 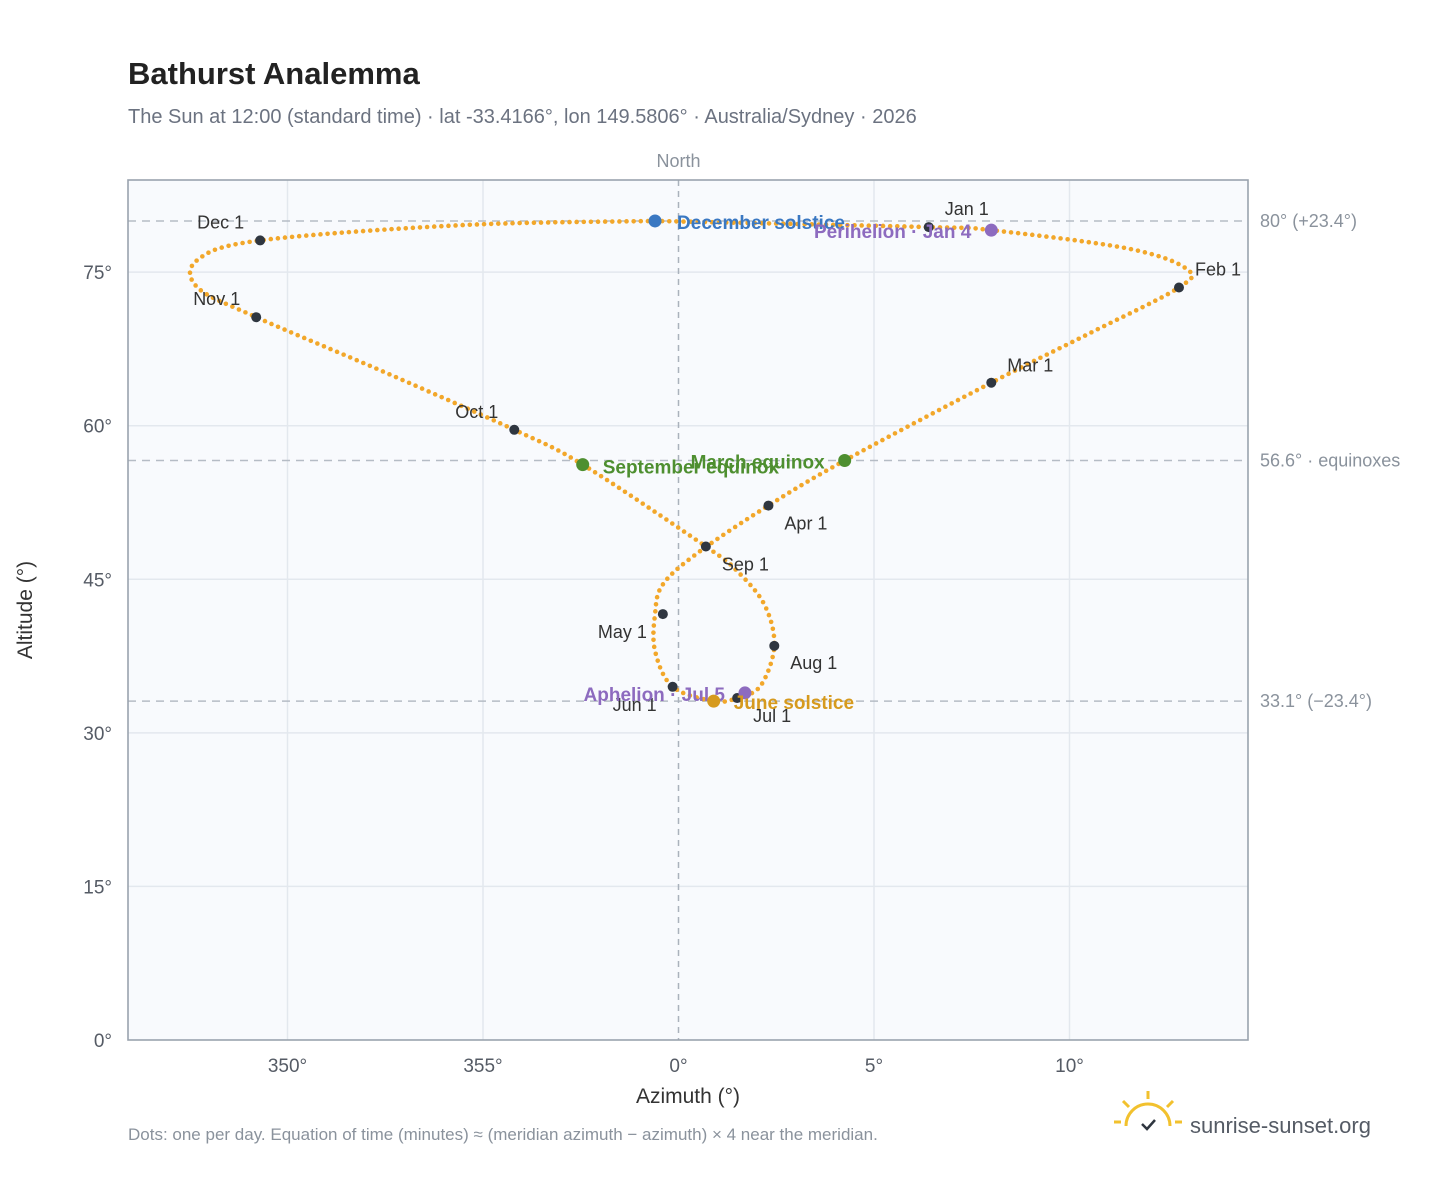 What do you see at coordinates (1218, 270) in the screenshot?
I see `month-start-label: Feb 1` at bounding box center [1218, 270].